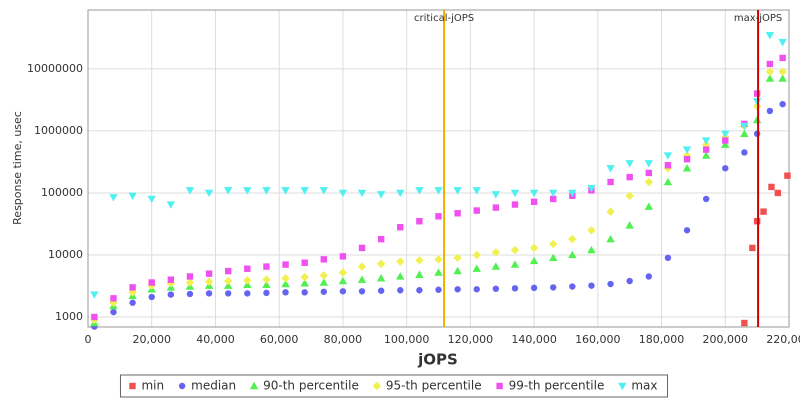  I want to click on x-tick-label: 20,000, so click(151, 339).